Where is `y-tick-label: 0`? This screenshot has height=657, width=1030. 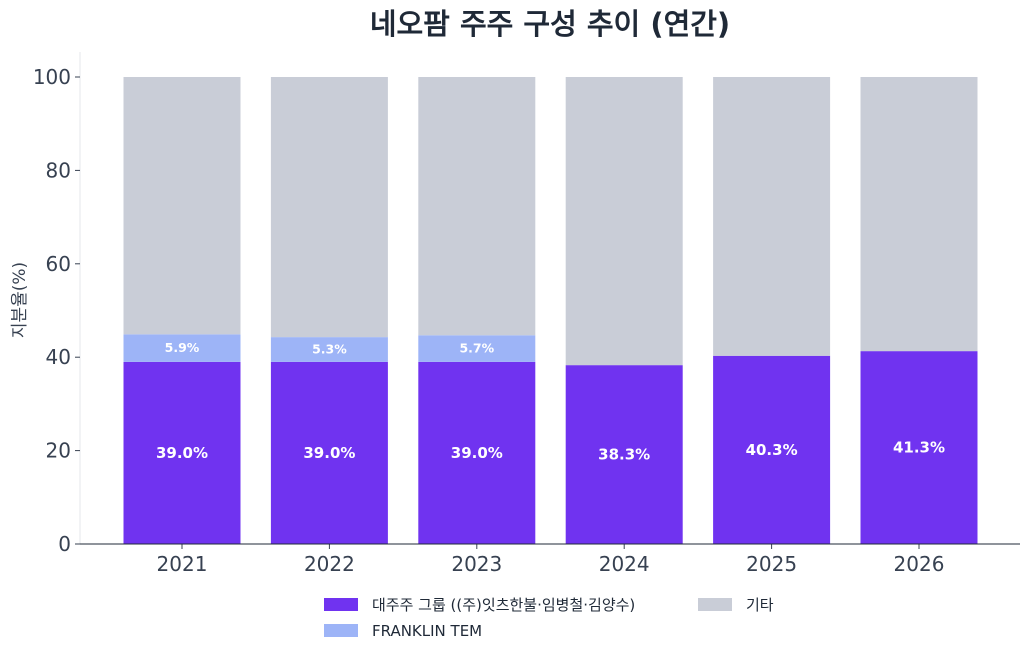
y-tick-label: 0 is located at coordinates (64, 544).